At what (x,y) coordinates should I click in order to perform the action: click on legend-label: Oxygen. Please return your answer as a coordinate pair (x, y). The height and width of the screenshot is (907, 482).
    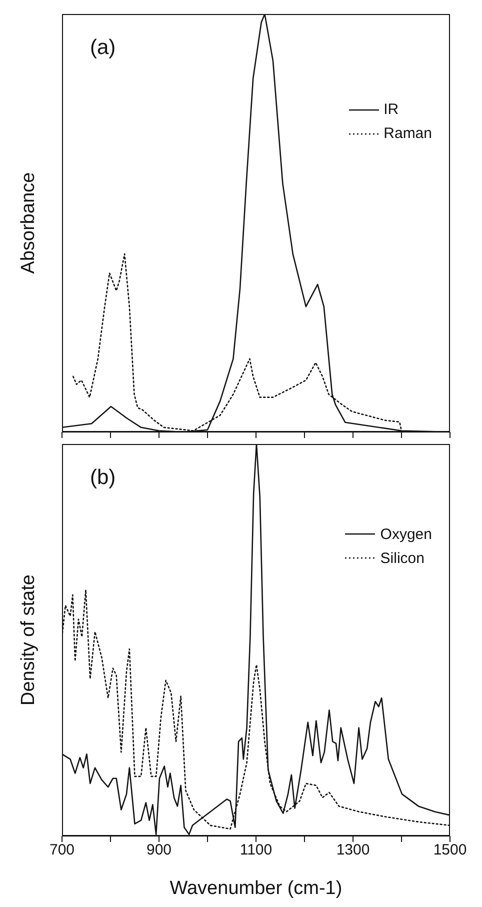
    Looking at the image, I should click on (406, 534).